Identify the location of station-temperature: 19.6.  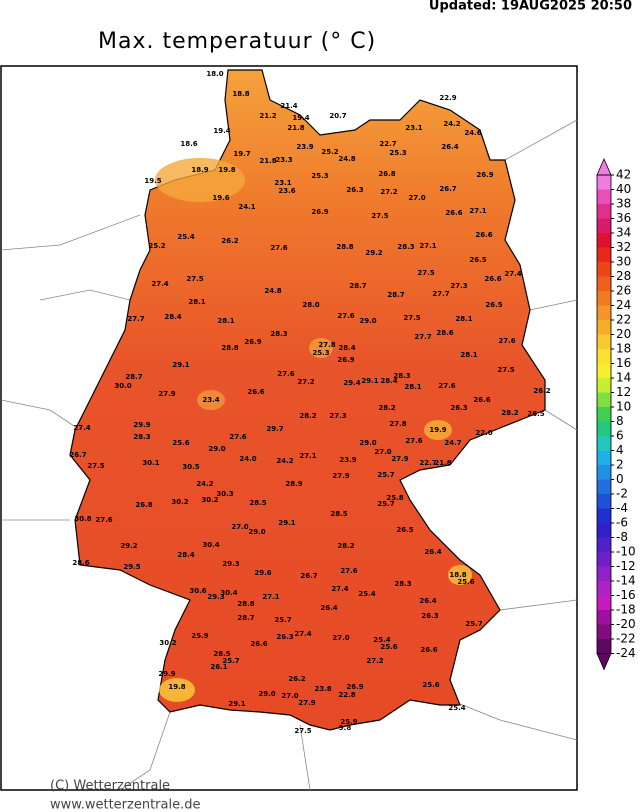
(220, 198).